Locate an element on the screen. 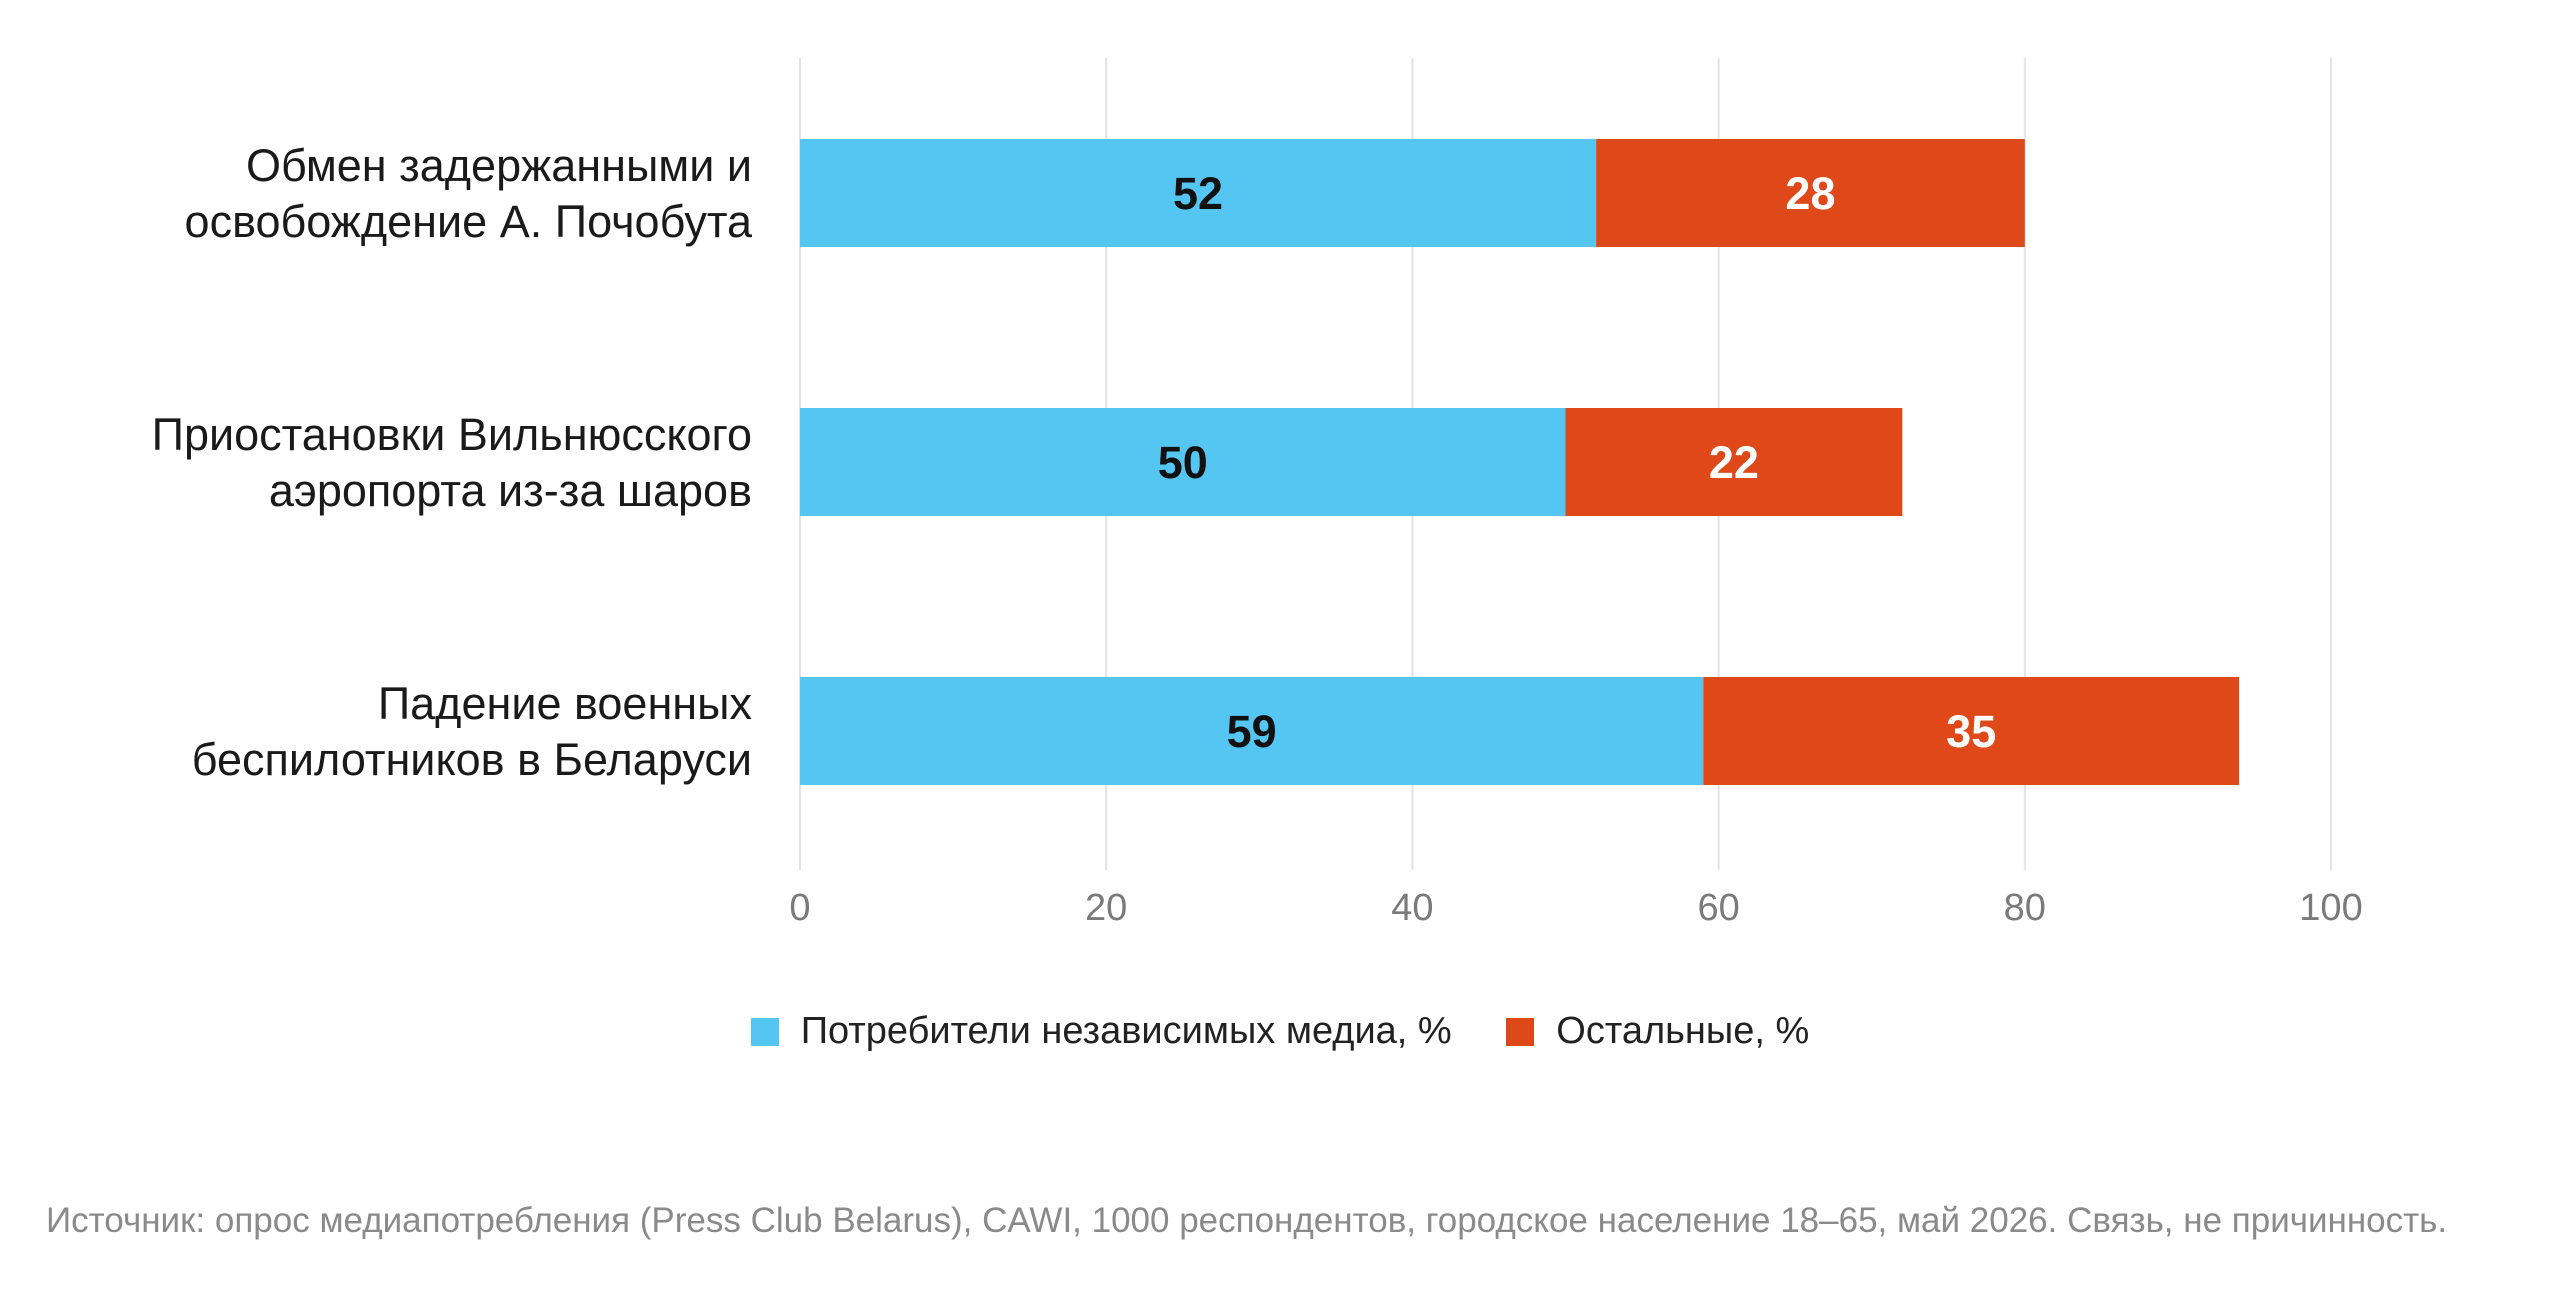 The width and height of the screenshot is (2560, 1311). legend-swatch-independent is located at coordinates (764, 1031).